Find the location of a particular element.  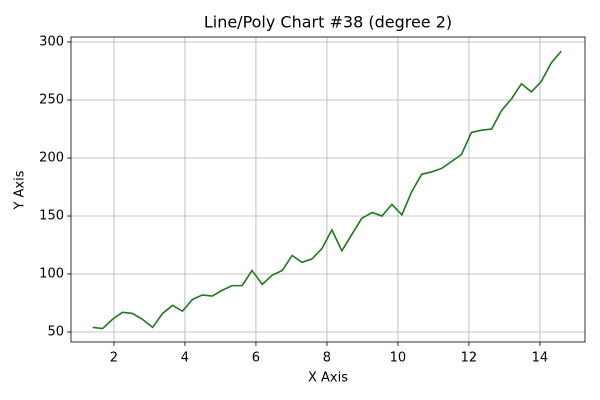

x-tick-label: 6 is located at coordinates (256, 358).